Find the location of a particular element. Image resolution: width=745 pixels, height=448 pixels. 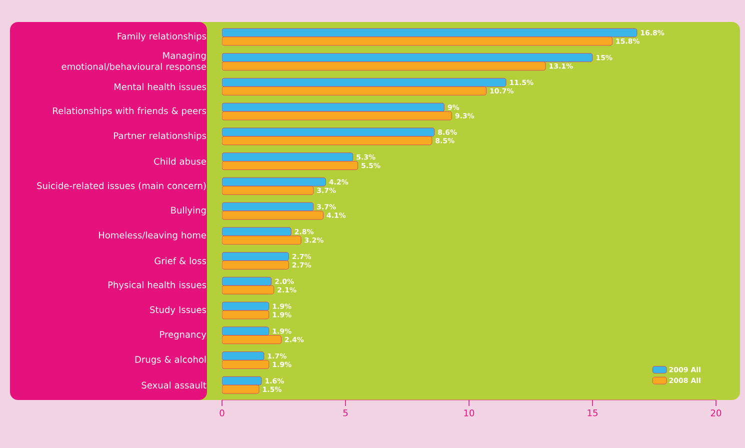

y-tick-label: Drugs & alcohol is located at coordinates (170, 360).